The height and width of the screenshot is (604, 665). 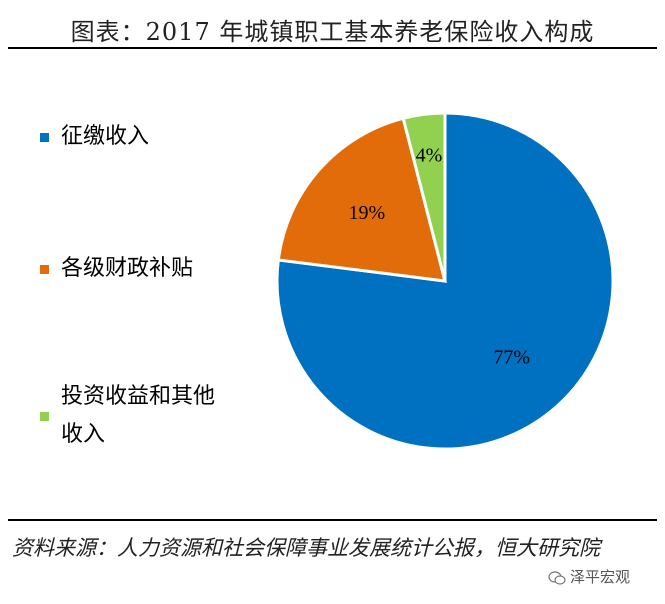 I want to click on legend-item-2: 投资收益和其他收入, so click(x=135, y=416).